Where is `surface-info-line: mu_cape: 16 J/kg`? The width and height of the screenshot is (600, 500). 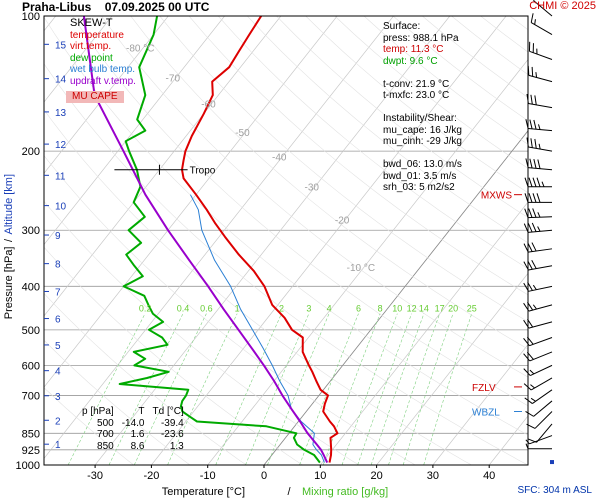
surface-info-line: mu_cape: 16 J/kg is located at coordinates (422, 130).